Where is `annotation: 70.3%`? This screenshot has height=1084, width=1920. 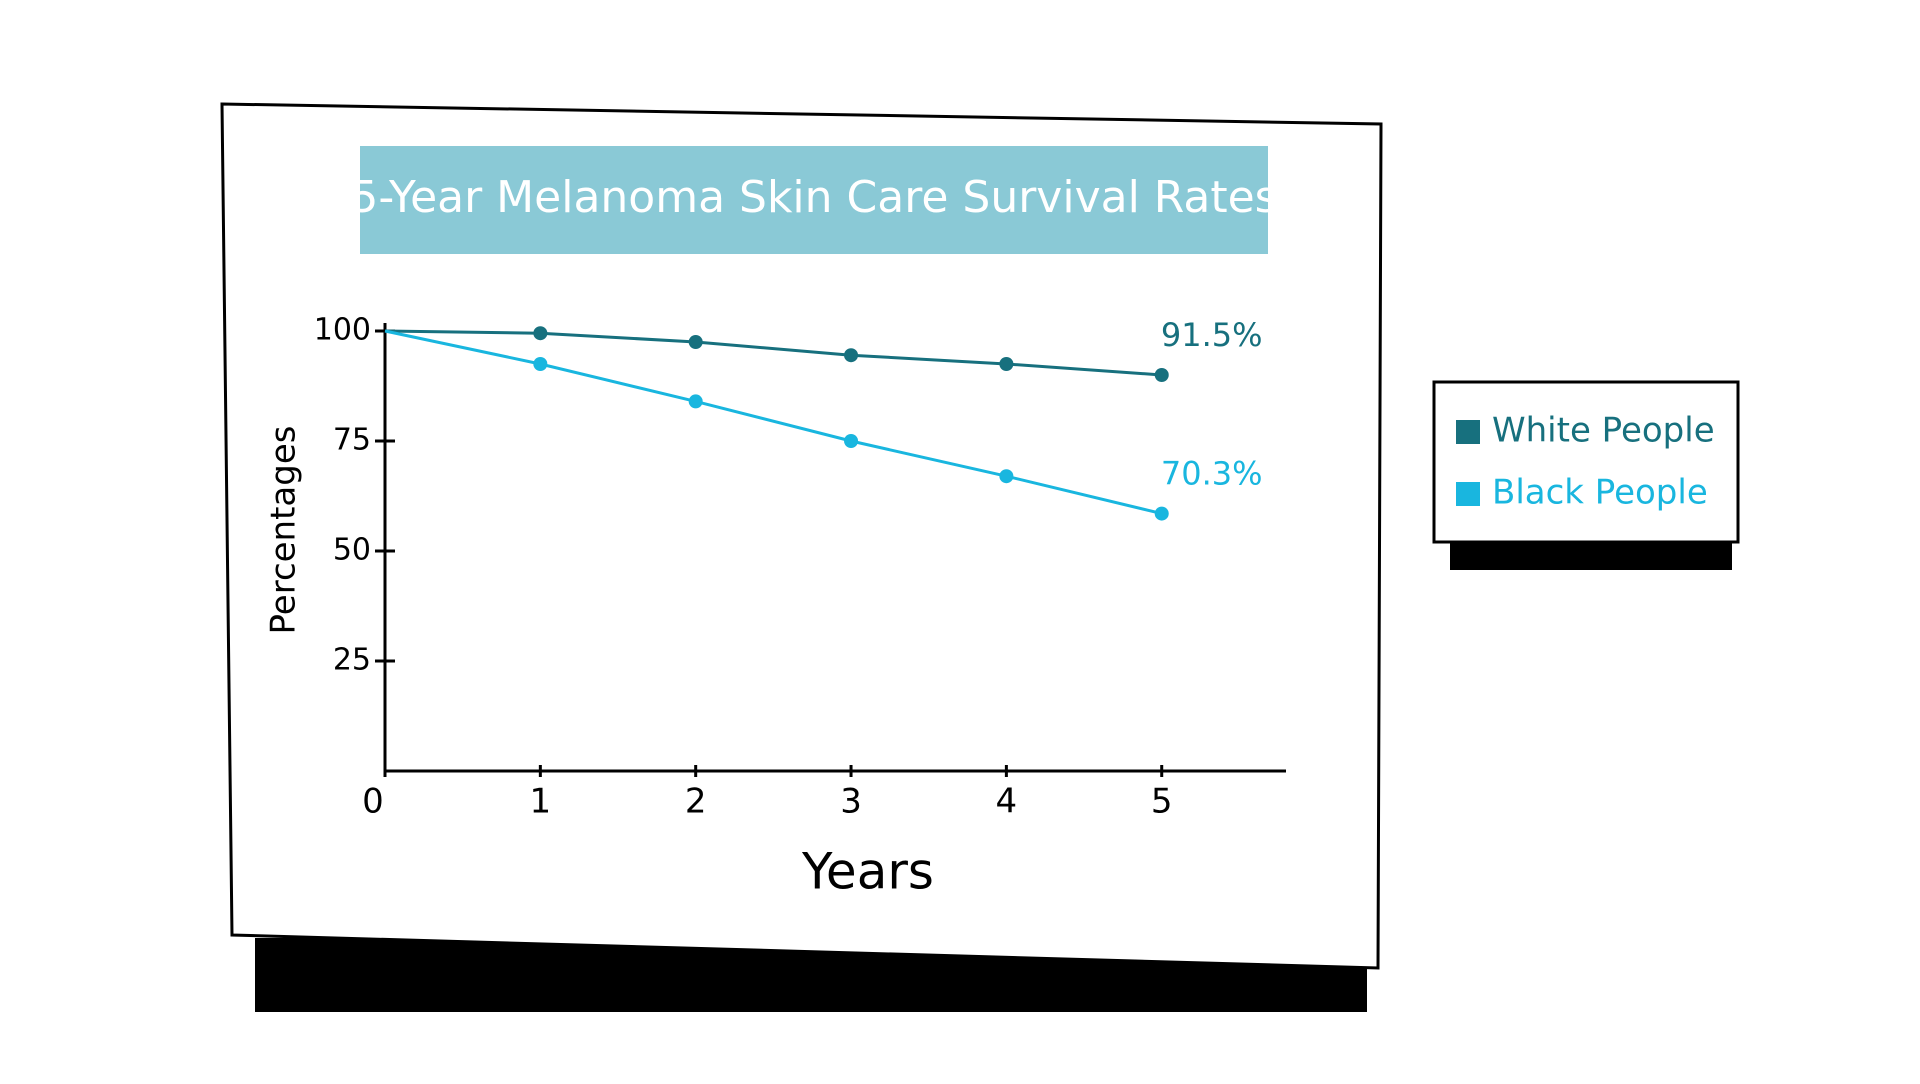 annotation: 70.3% is located at coordinates (1212, 474).